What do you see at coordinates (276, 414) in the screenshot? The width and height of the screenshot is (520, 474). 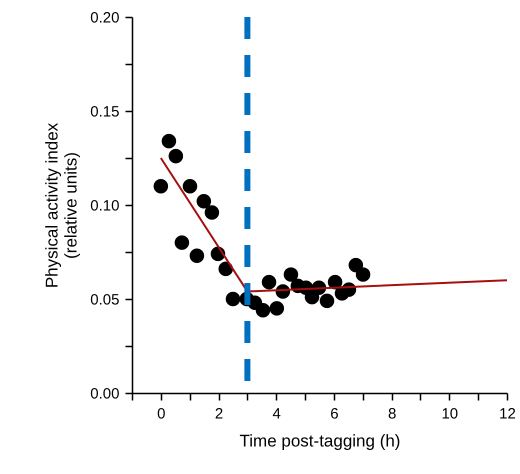 I see `x-tick-label: 4` at bounding box center [276, 414].